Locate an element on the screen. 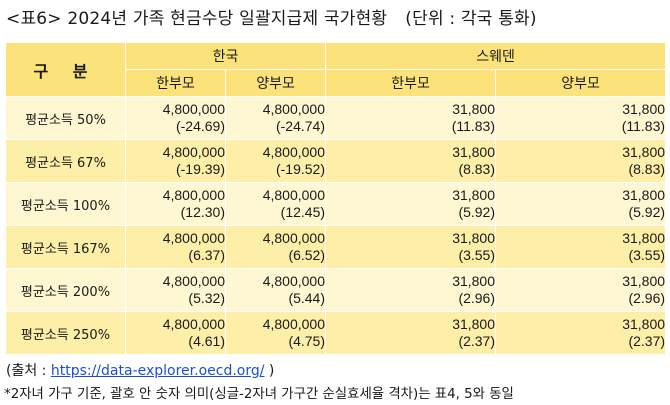  row-label: 평균소득 67% is located at coordinates (65, 161).